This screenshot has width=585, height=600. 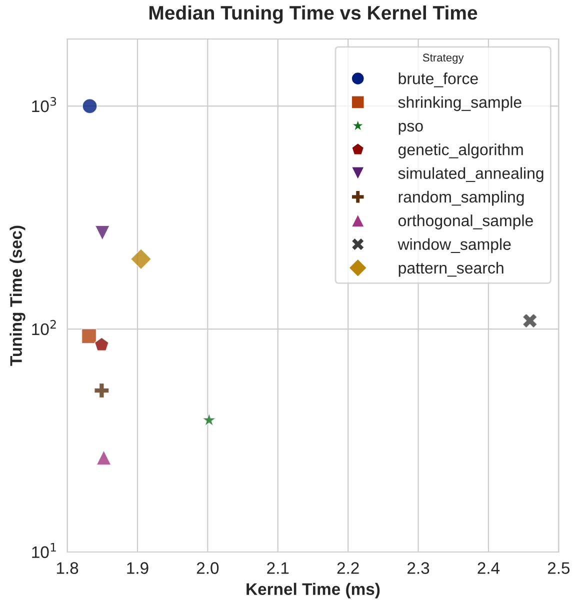 What do you see at coordinates (44, 328) in the screenshot?
I see `y-tick-label: 10$^{2}$` at bounding box center [44, 328].